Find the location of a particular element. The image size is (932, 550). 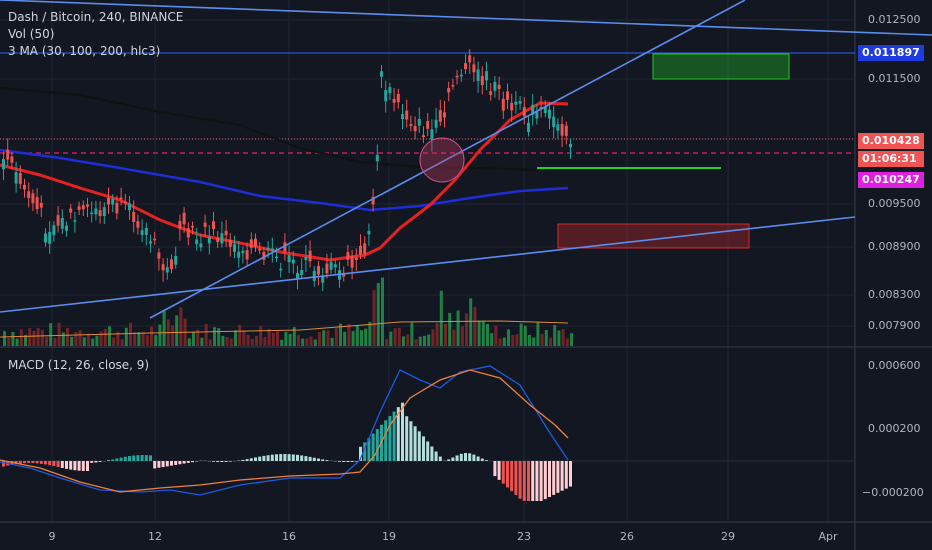

volume-ma-line is located at coordinates (284, 329).